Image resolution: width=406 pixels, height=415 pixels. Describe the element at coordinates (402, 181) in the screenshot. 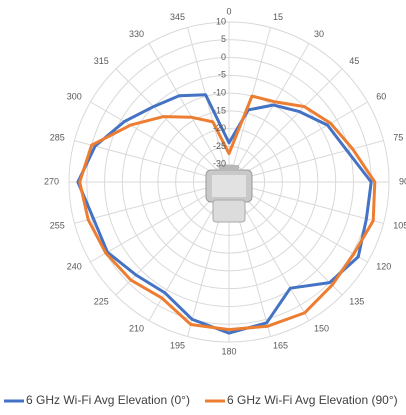

I see `angle-label: 90` at that location.